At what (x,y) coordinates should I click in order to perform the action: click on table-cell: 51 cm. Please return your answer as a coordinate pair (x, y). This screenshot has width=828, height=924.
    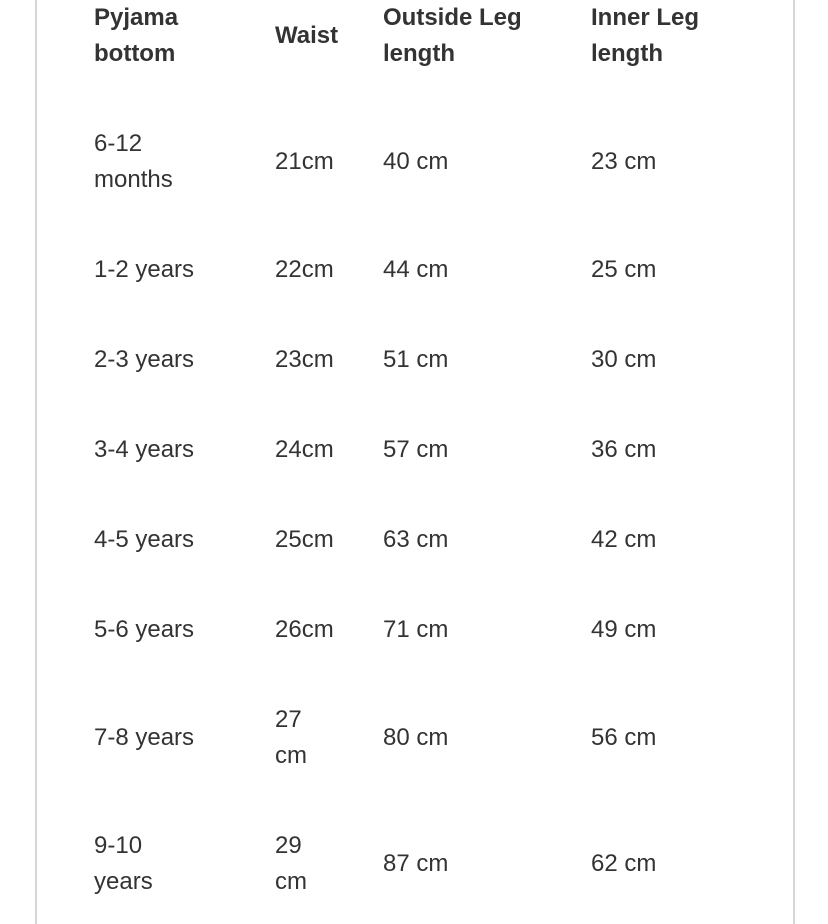
    Looking at the image, I should click on (416, 359).